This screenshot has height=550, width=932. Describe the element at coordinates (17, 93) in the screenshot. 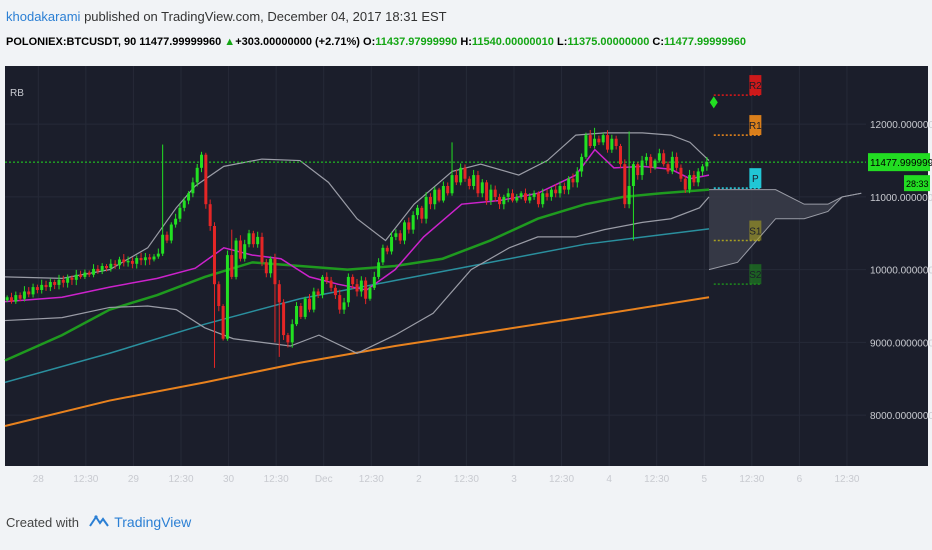

I see `indicator-label: RB` at that location.